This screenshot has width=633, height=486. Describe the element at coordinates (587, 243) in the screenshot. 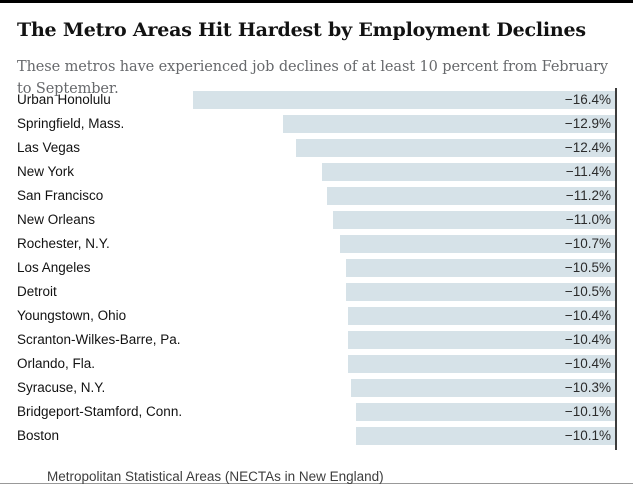

I see `value-label: −10.7%` at that location.